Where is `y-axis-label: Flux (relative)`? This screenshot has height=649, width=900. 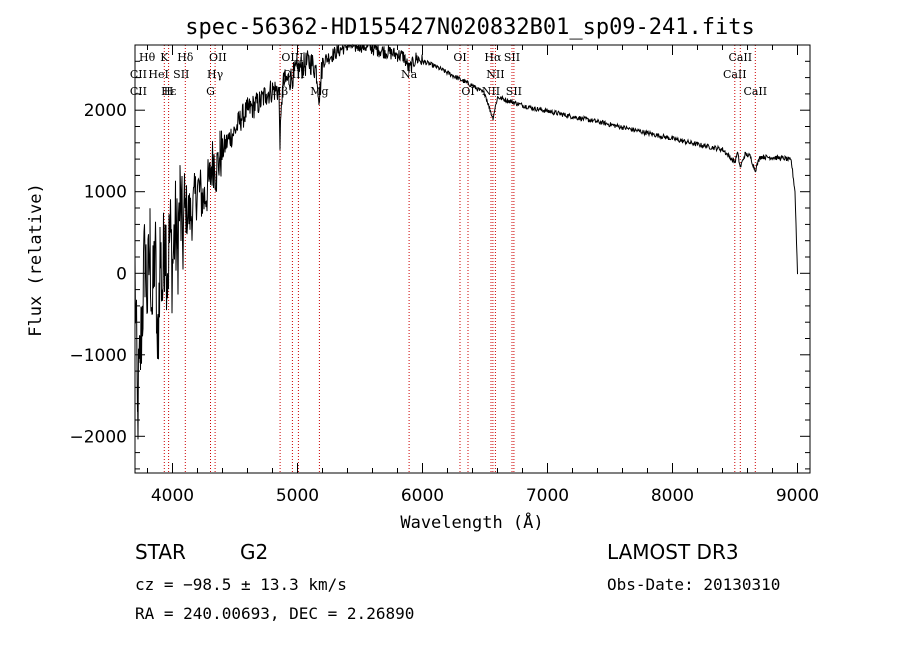 y-axis-label: Flux (relative) is located at coordinates (36, 260).